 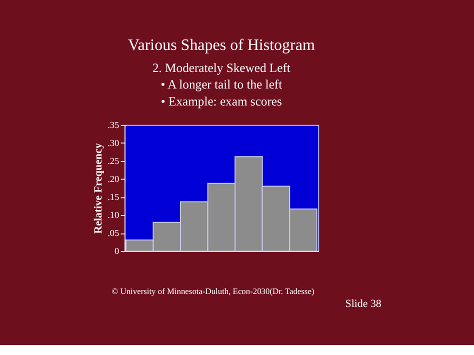 I want to click on text: • Example: exam scores, so click(x=221, y=101).